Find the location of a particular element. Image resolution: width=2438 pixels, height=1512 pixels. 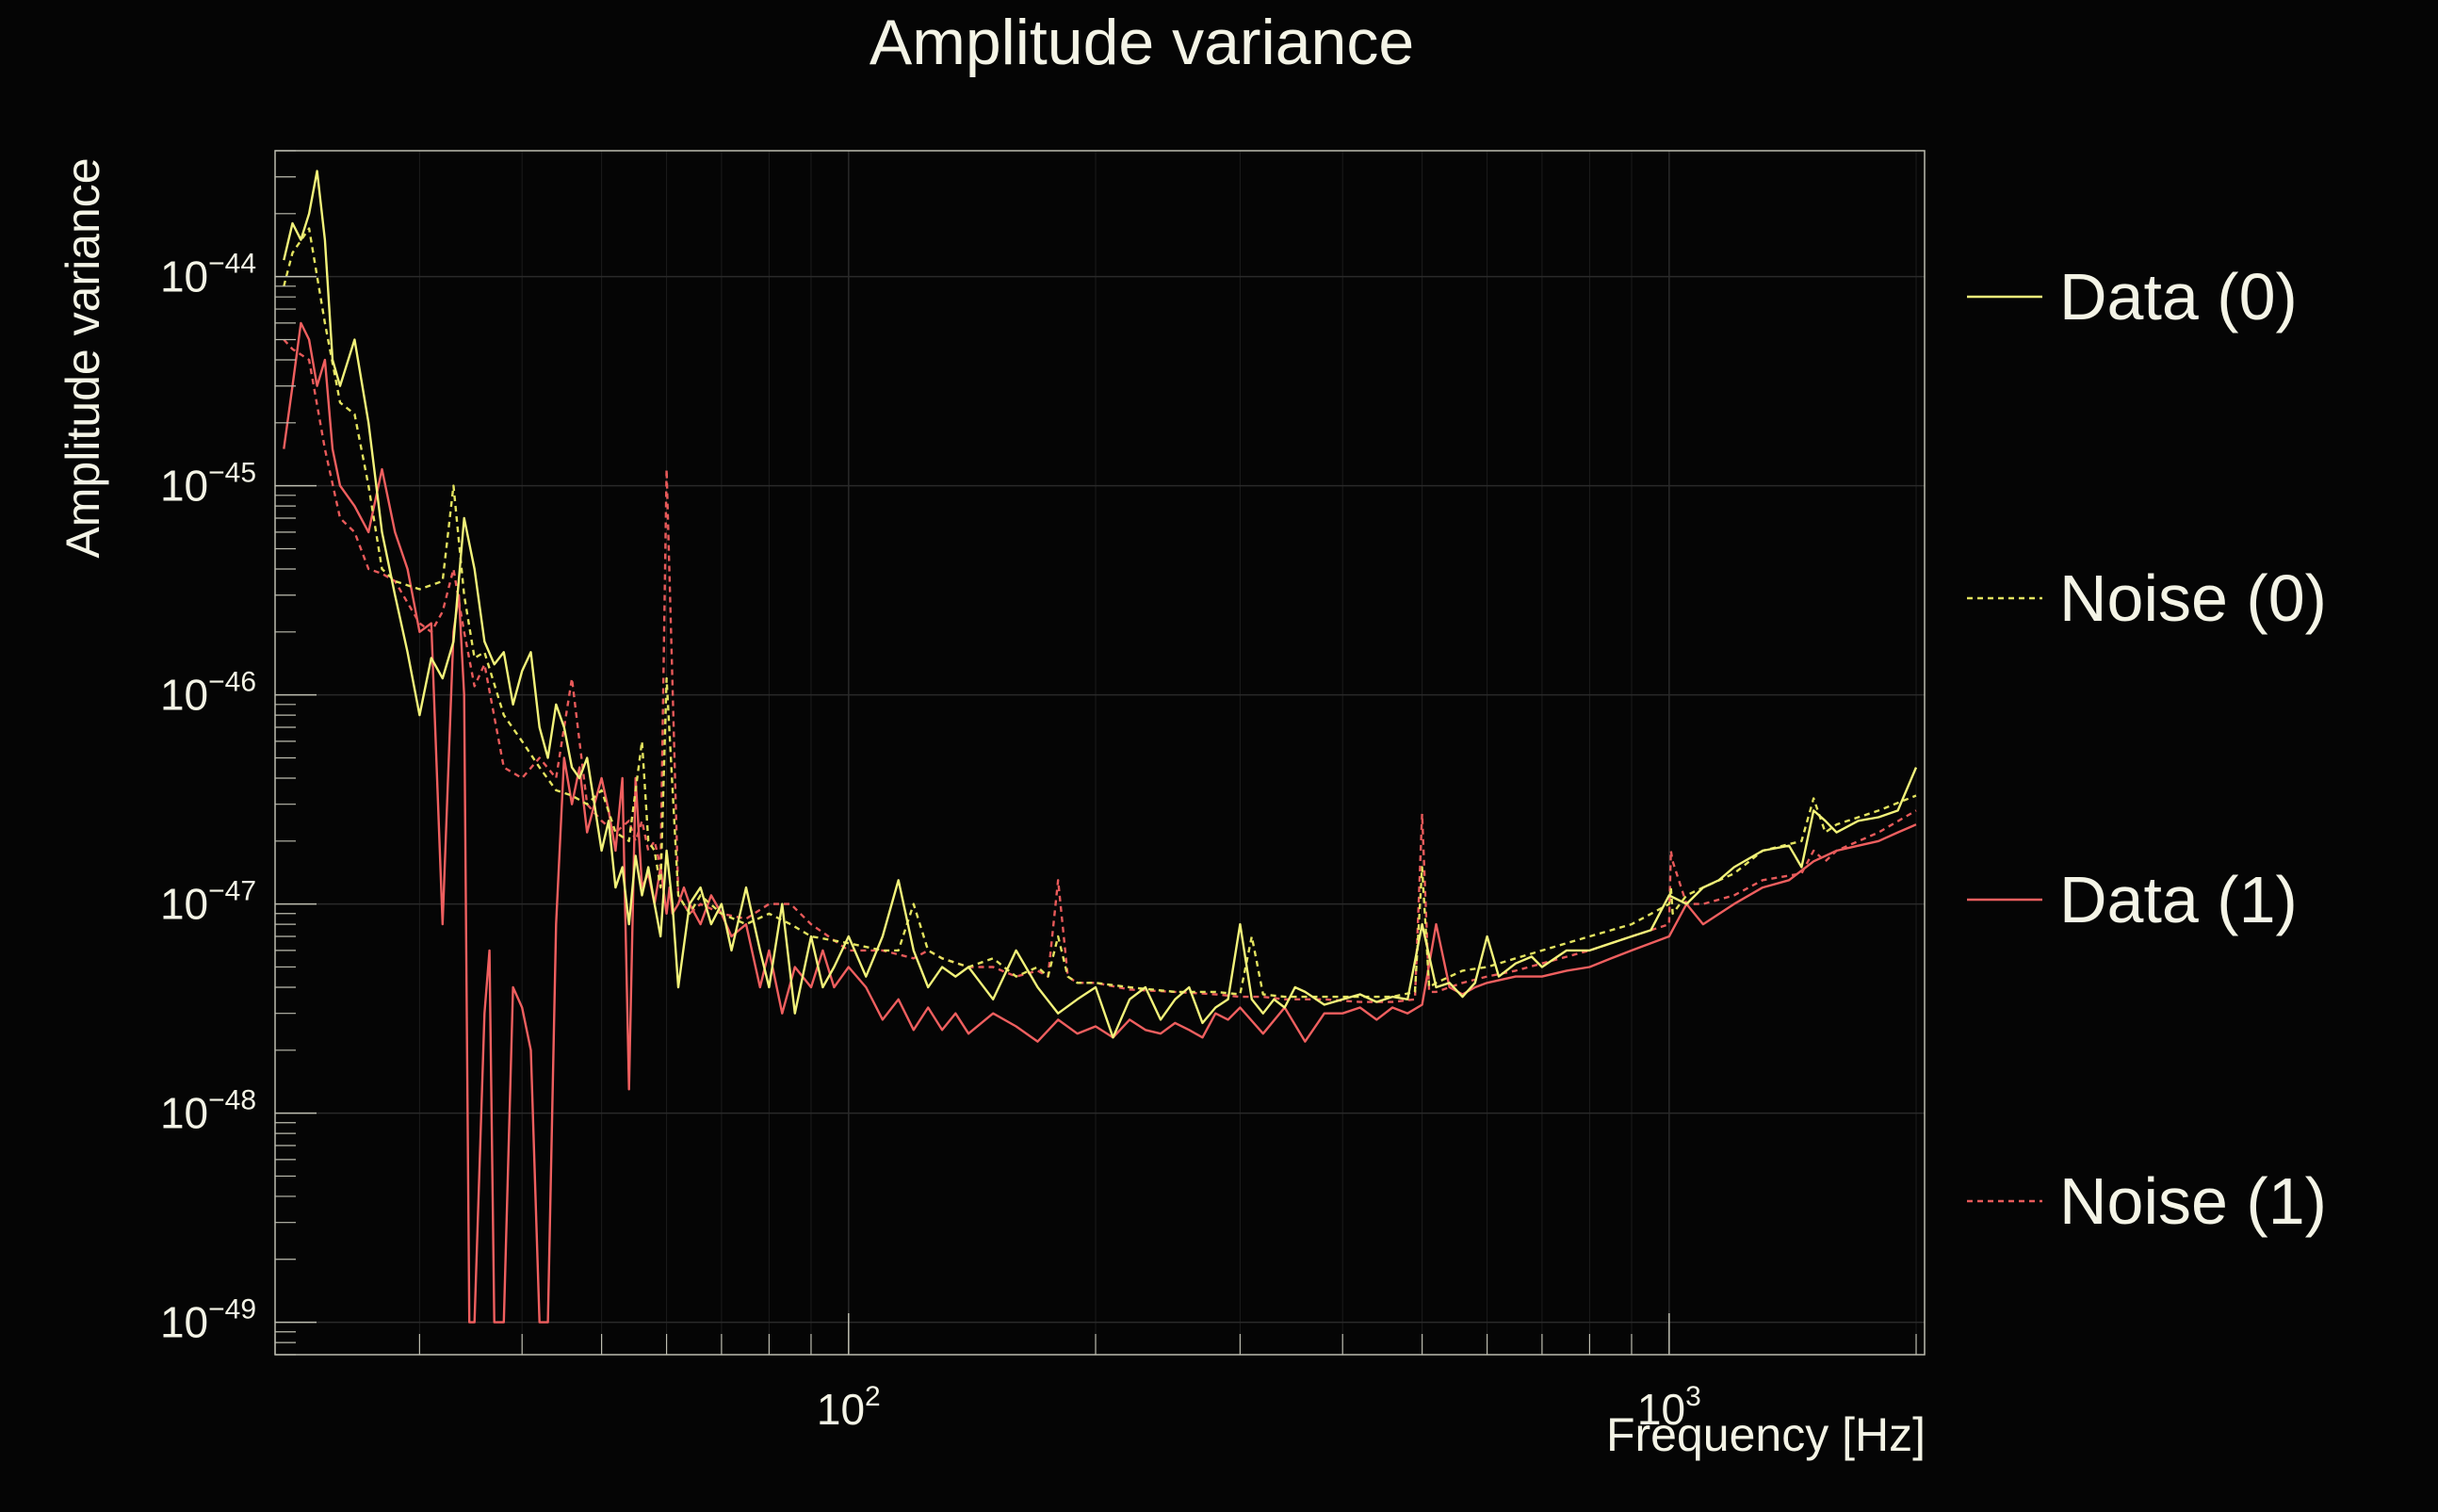

legend-entry-2: Data (1) is located at coordinates (2132, 899).